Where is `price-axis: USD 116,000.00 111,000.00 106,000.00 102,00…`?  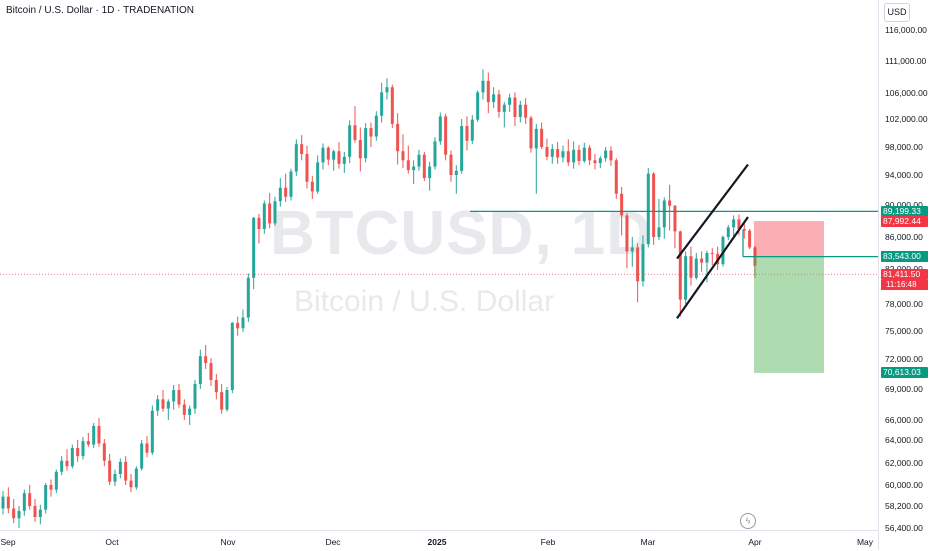
price-axis: USD 116,000.00 111,000.00 106,000.00 102,00… is located at coordinates (905, 275).